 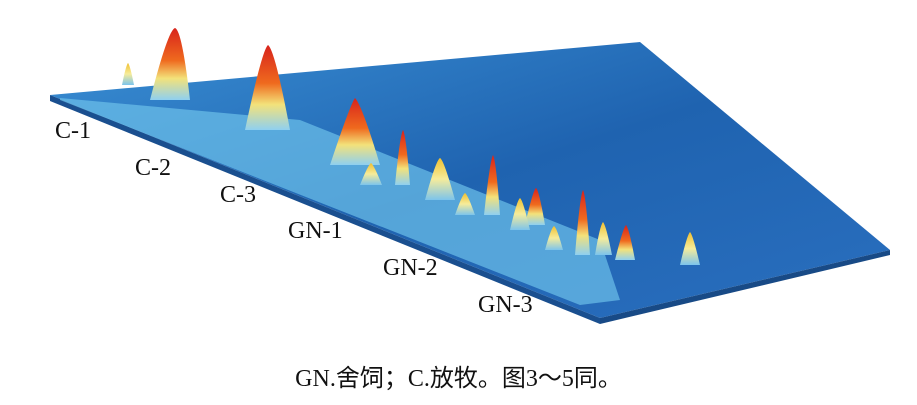 I want to click on sample-label: C-2, so click(x=153, y=168).